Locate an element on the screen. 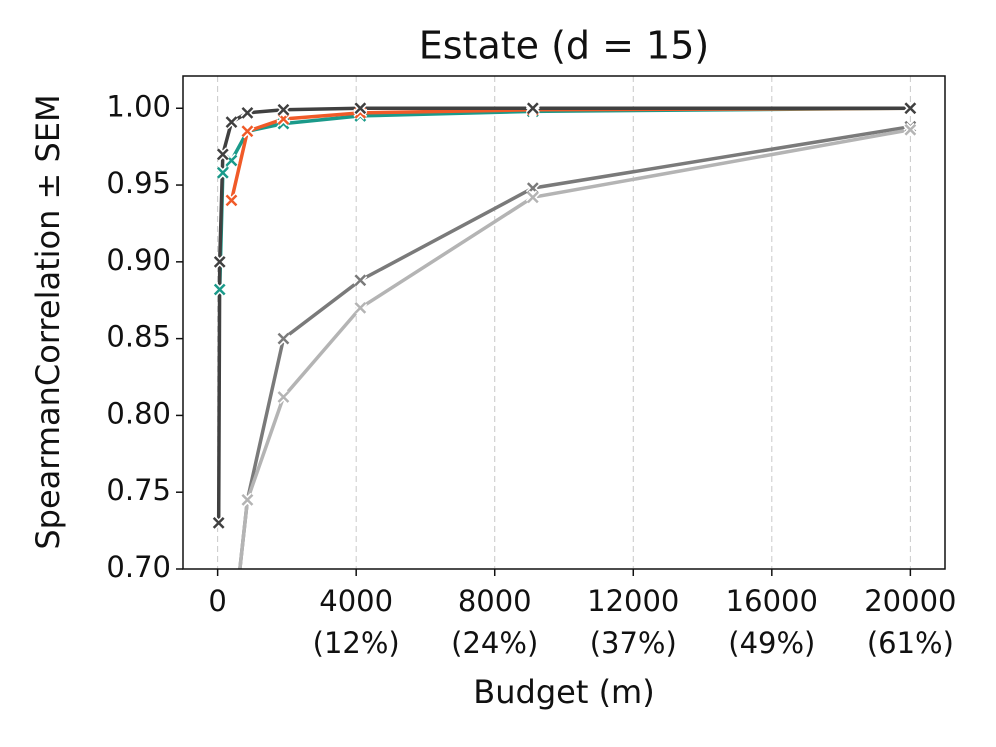  series-line is located at coordinates (570, 153).